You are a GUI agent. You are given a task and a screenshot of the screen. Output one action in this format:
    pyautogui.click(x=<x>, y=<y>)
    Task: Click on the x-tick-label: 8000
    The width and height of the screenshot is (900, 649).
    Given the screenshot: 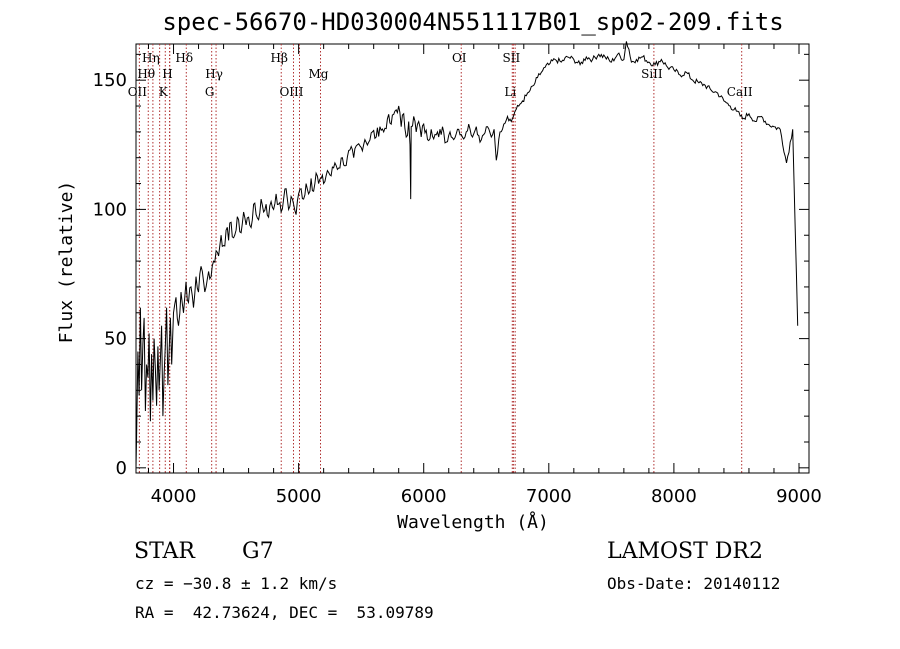 What is the action you would take?
    pyautogui.click(x=674, y=496)
    